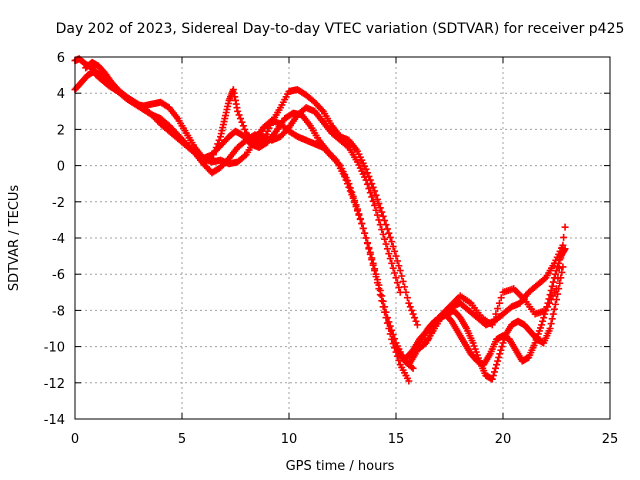  What do you see at coordinates (396, 439) in the screenshot?
I see `x-tick-label: 15` at bounding box center [396, 439].